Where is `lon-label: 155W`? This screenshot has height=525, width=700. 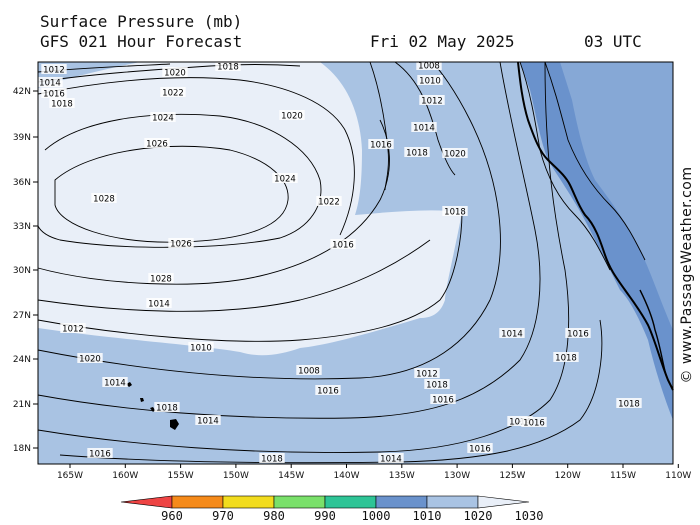 lon-label: 155W is located at coordinates (181, 476).